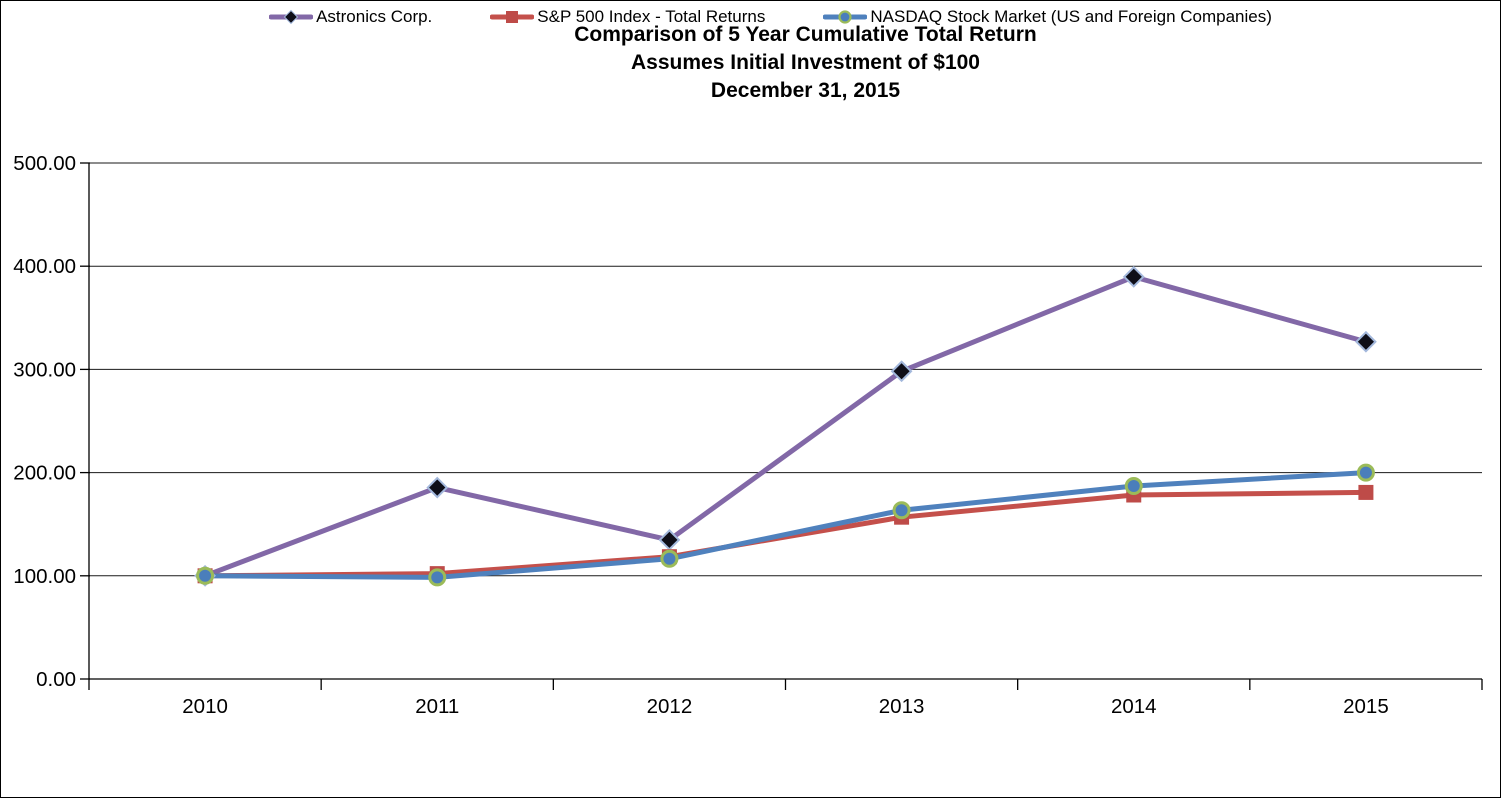  Describe the element at coordinates (845, 17) in the screenshot. I see `nasdaq-legend-marker` at that location.